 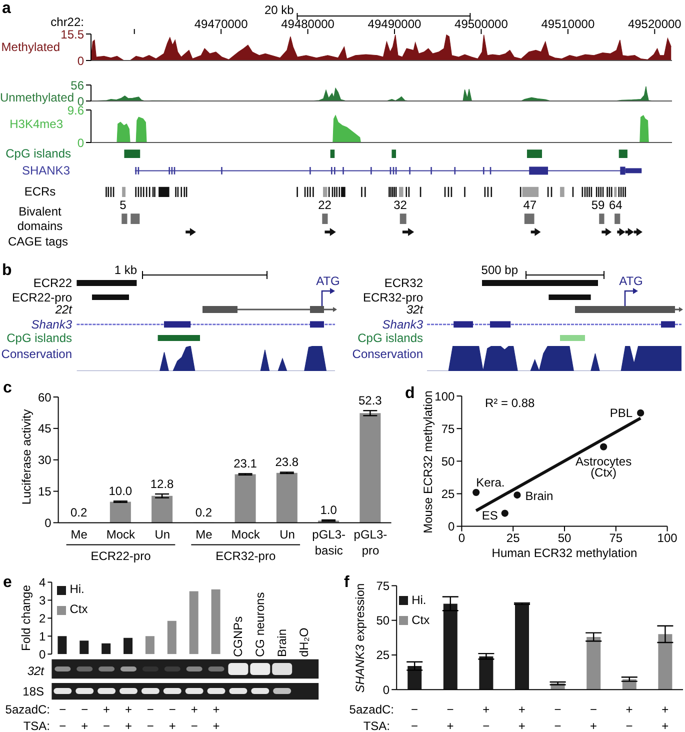 What do you see at coordinates (42, 618) in the screenshot?
I see `y-tick-label: 2` at bounding box center [42, 618].